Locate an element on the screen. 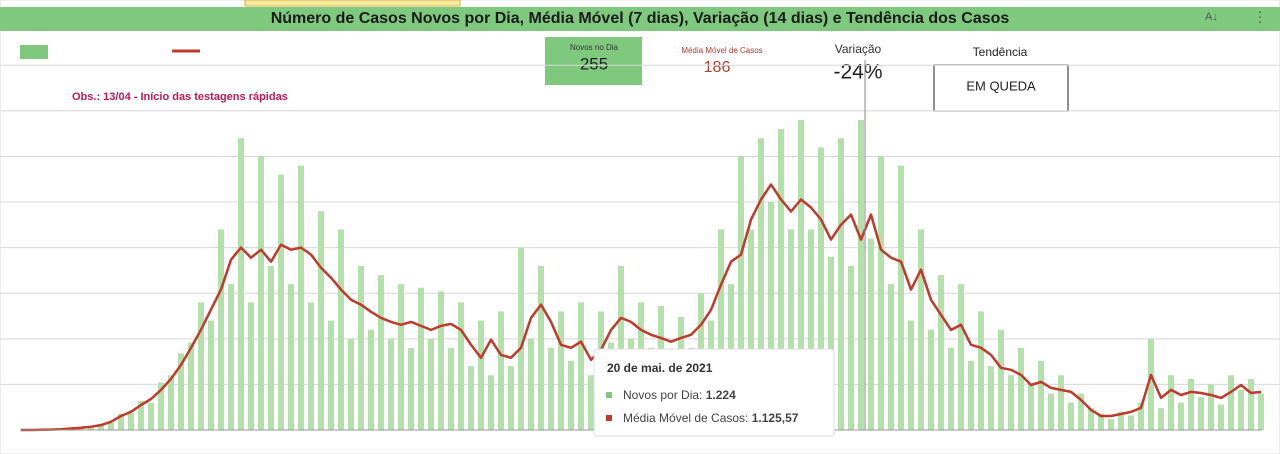  tooltip-label: Média Móvel de Casos: 1.125,57 is located at coordinates (711, 418).